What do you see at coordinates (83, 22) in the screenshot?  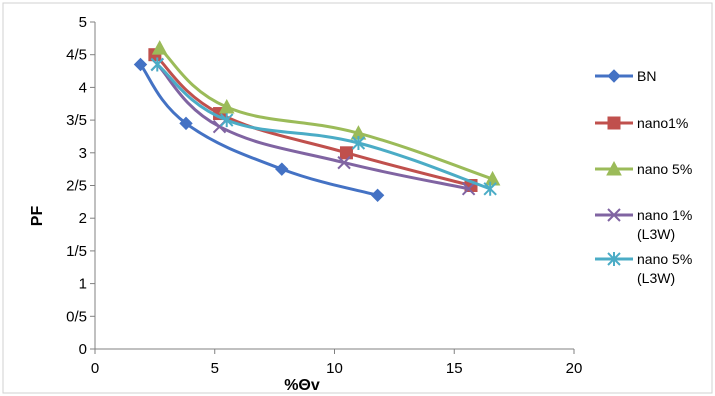 I see `y-tick-label: 5` at bounding box center [83, 22].